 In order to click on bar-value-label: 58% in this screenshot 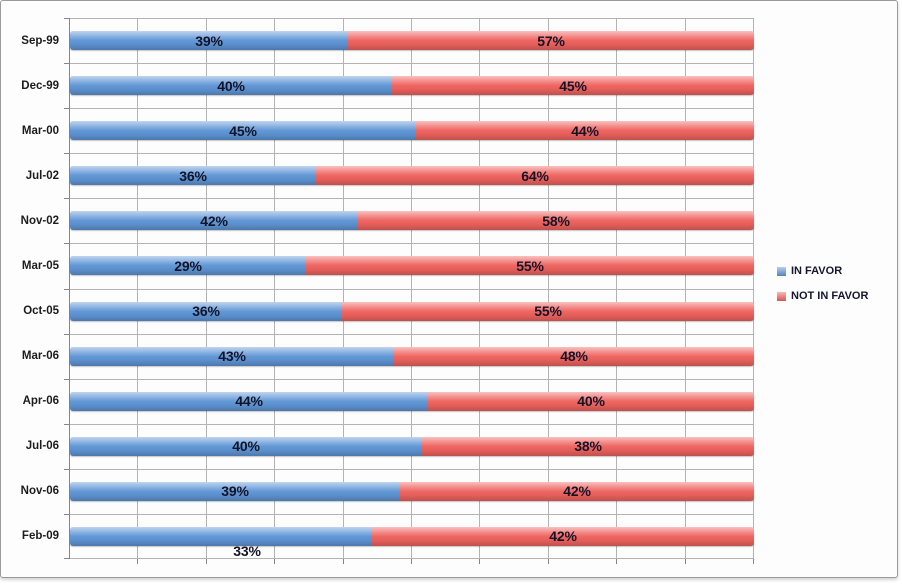, I will do `click(556, 221)`.